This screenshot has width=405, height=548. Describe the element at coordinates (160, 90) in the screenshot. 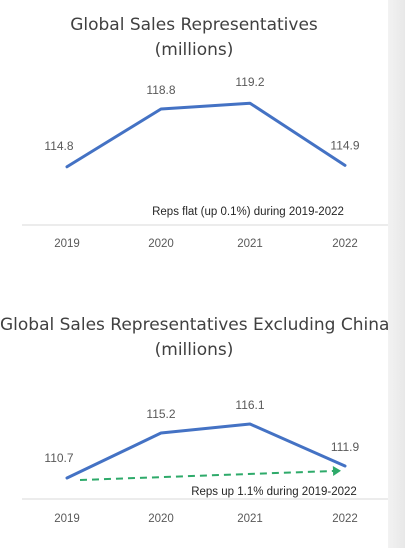

I see `data-label: 118.8` at that location.